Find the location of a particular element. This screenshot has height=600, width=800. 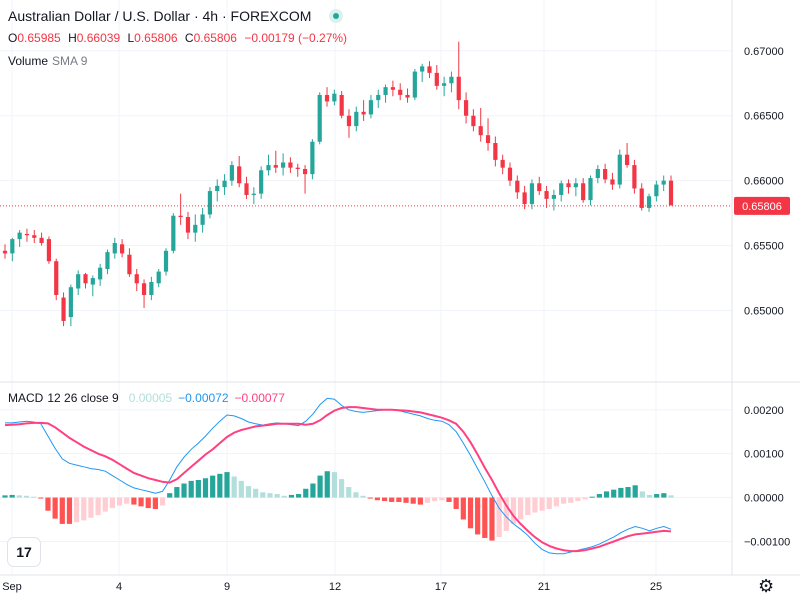

time-tick-label: 25 is located at coordinates (656, 587).